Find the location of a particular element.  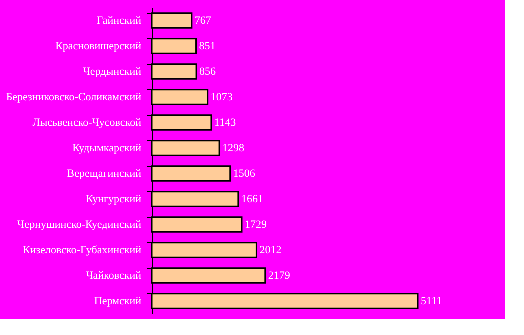

data-label: 1661 is located at coordinates (252, 199).